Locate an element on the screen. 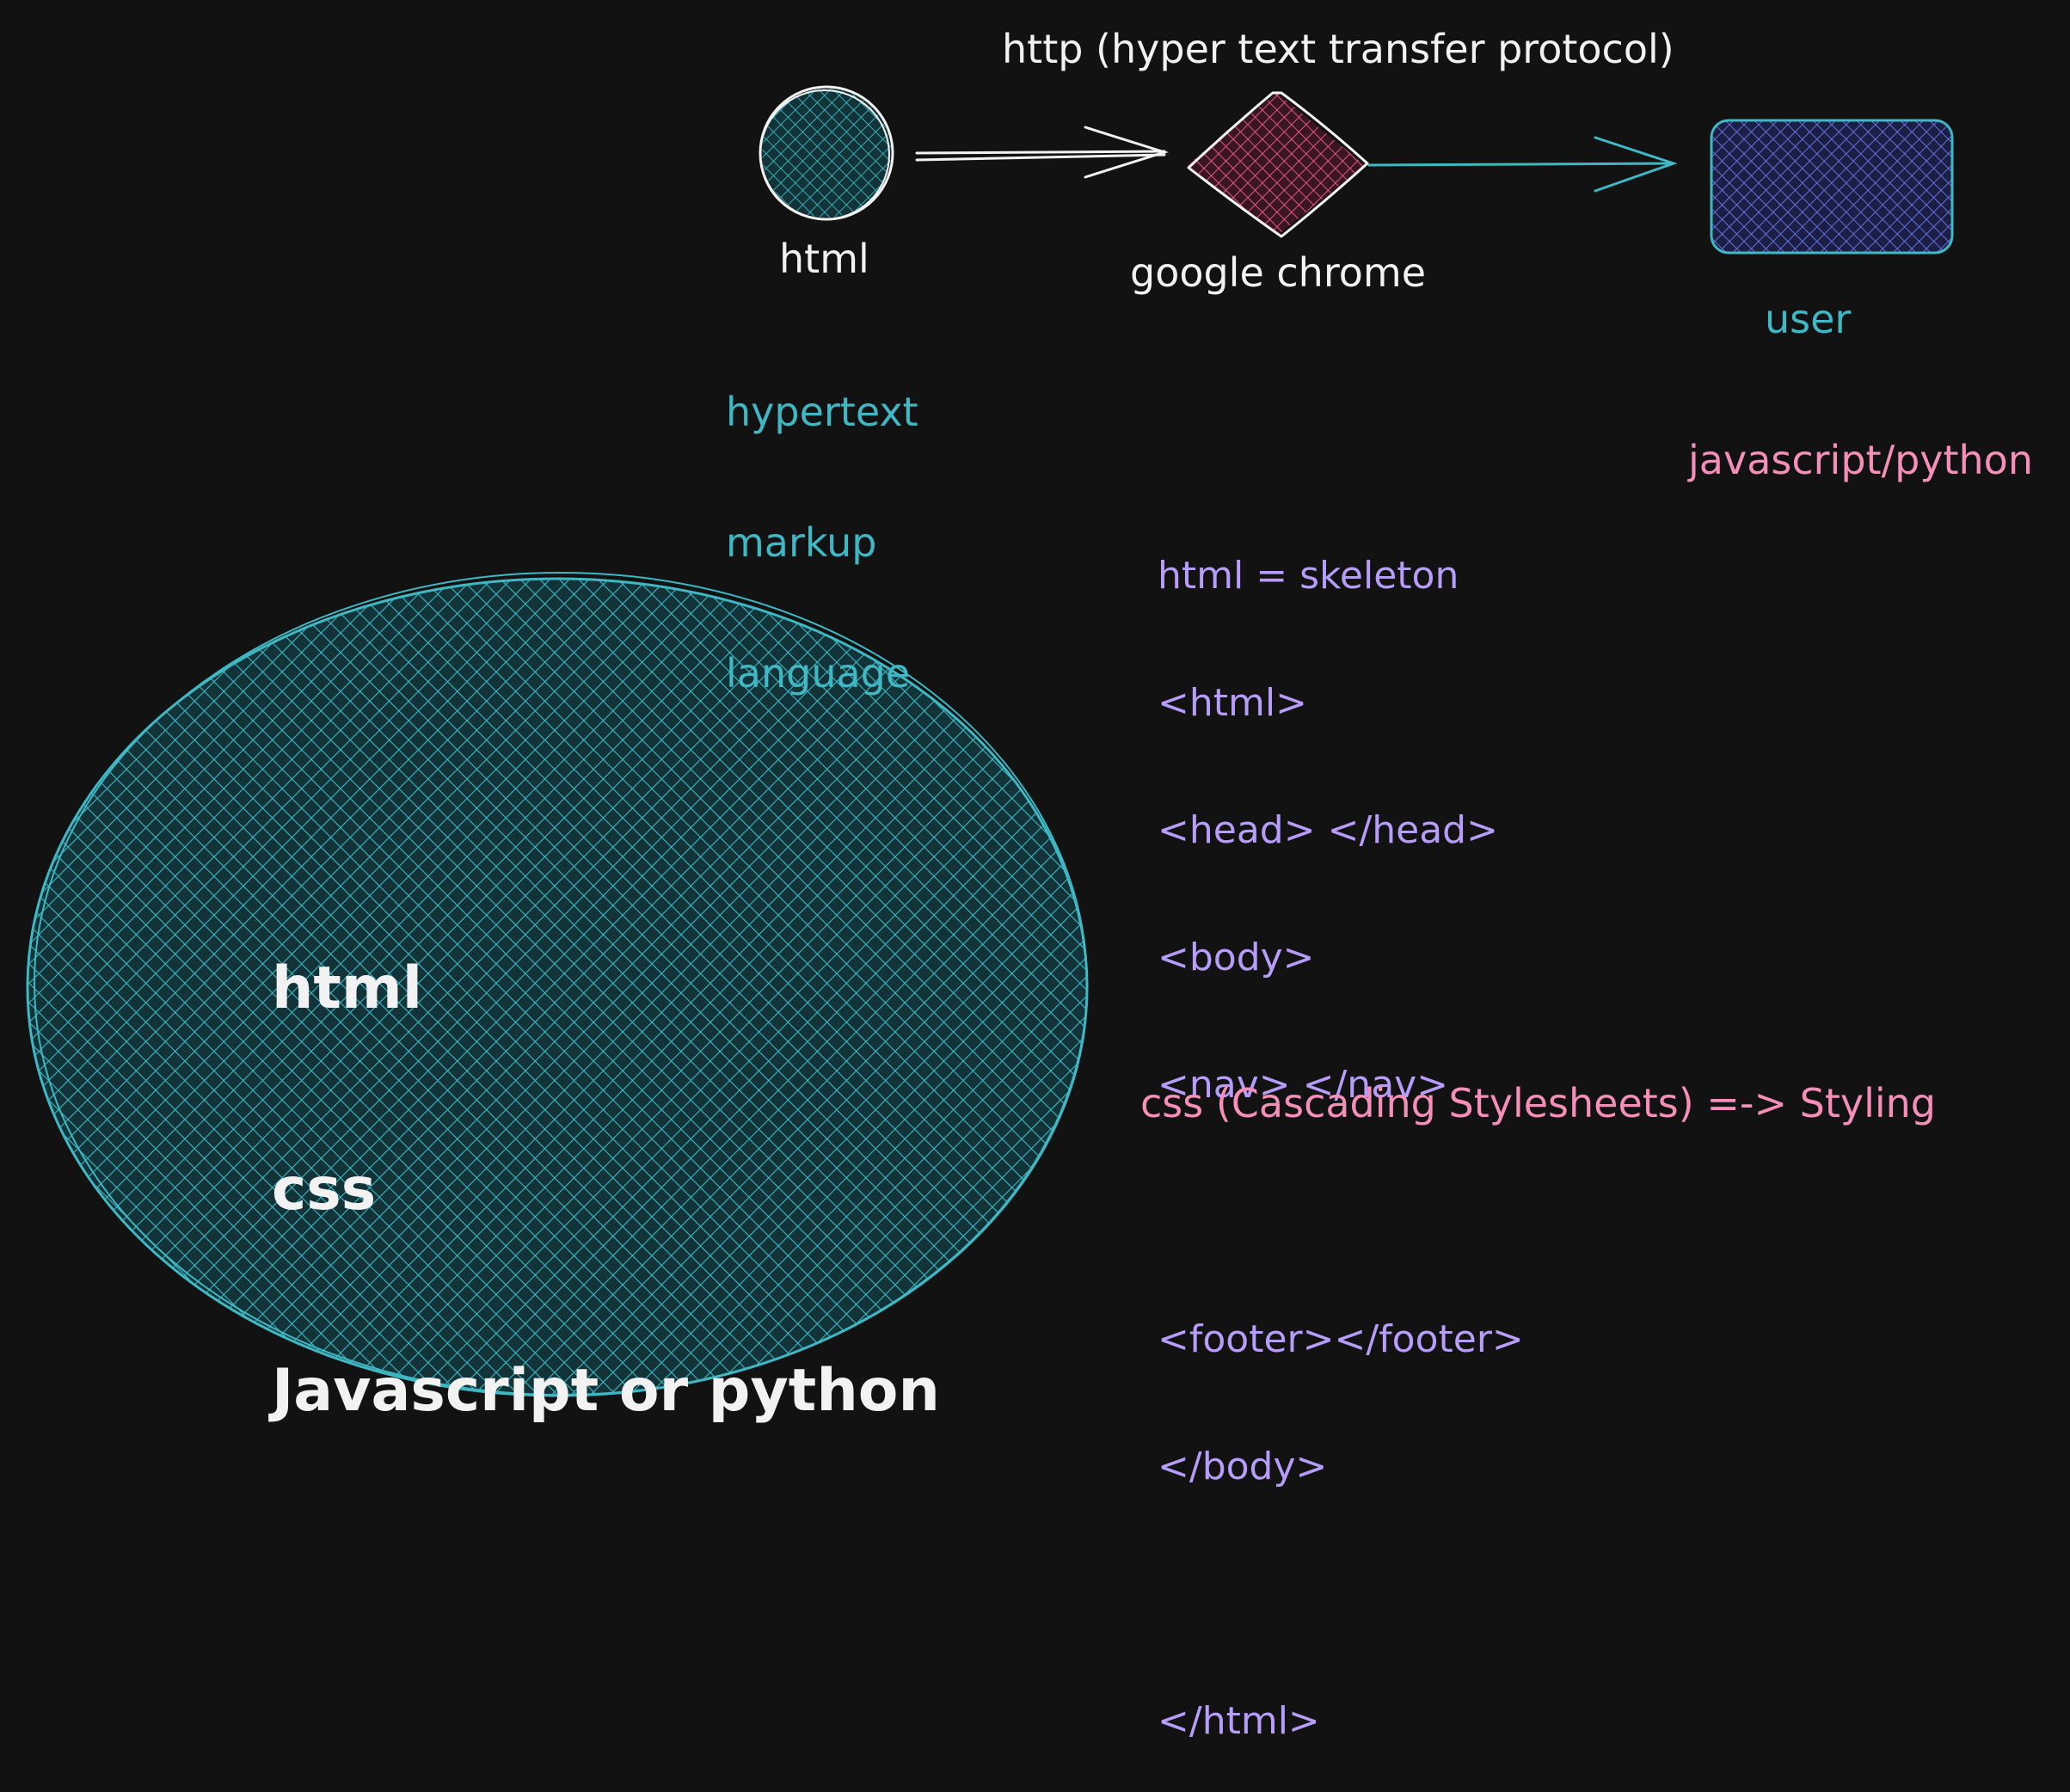 This screenshot has width=2070, height=1792. acronym-line: markup is located at coordinates (801, 542).